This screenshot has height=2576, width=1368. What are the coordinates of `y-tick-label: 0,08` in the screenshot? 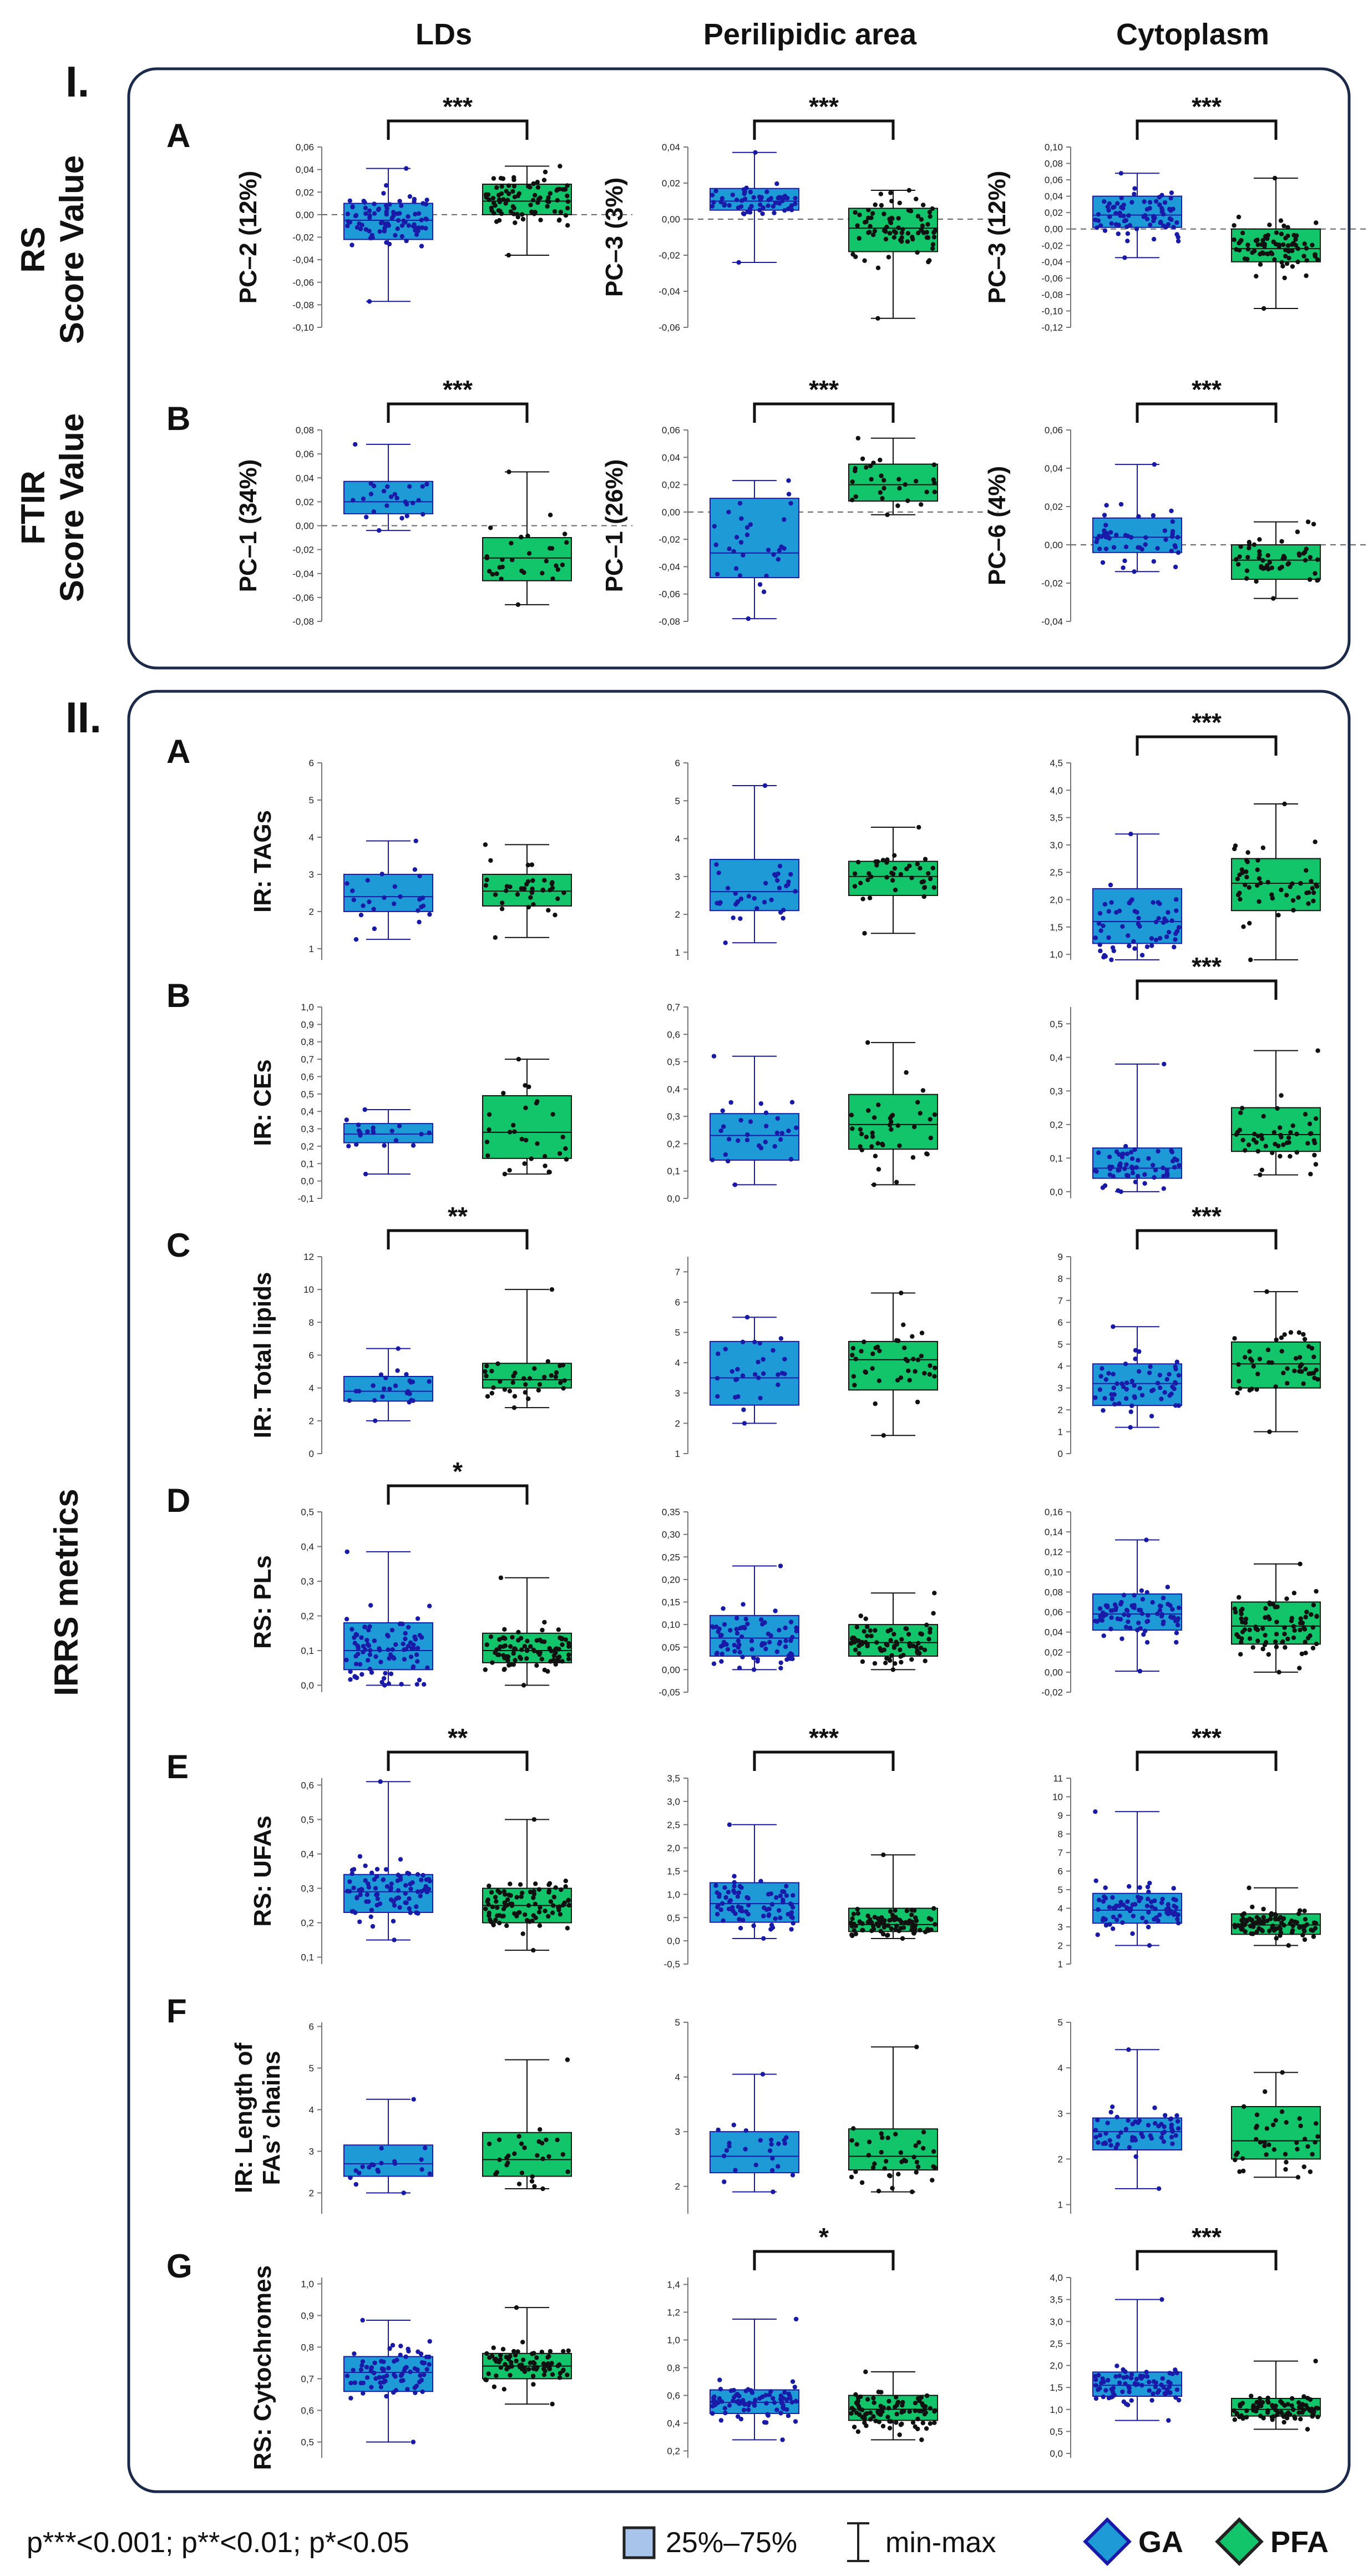 It's located at (305, 430).